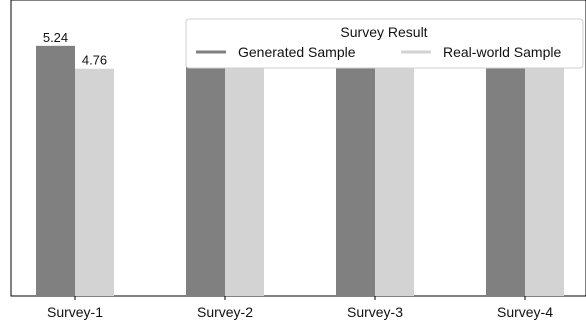 This screenshot has height=325, width=586. What do you see at coordinates (55, 37) in the screenshot?
I see `bar-value-label: 5.24` at bounding box center [55, 37].